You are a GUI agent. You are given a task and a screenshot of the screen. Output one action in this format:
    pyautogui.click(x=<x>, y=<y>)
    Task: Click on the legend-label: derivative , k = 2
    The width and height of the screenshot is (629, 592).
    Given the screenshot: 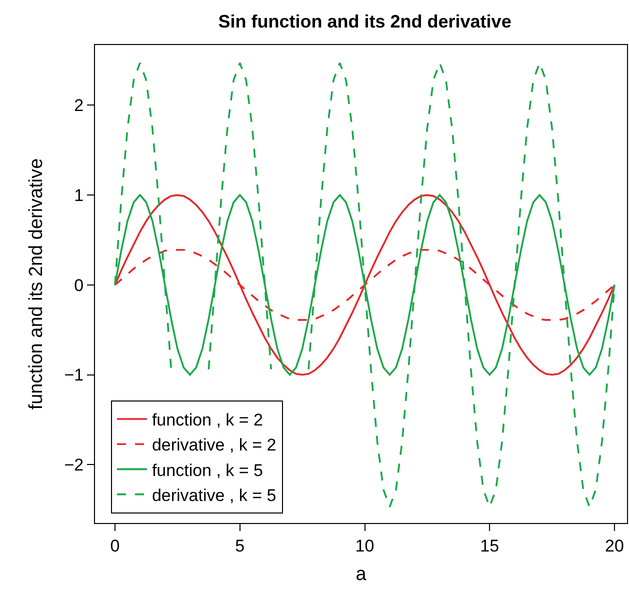 What is the action you would take?
    pyautogui.click(x=214, y=445)
    